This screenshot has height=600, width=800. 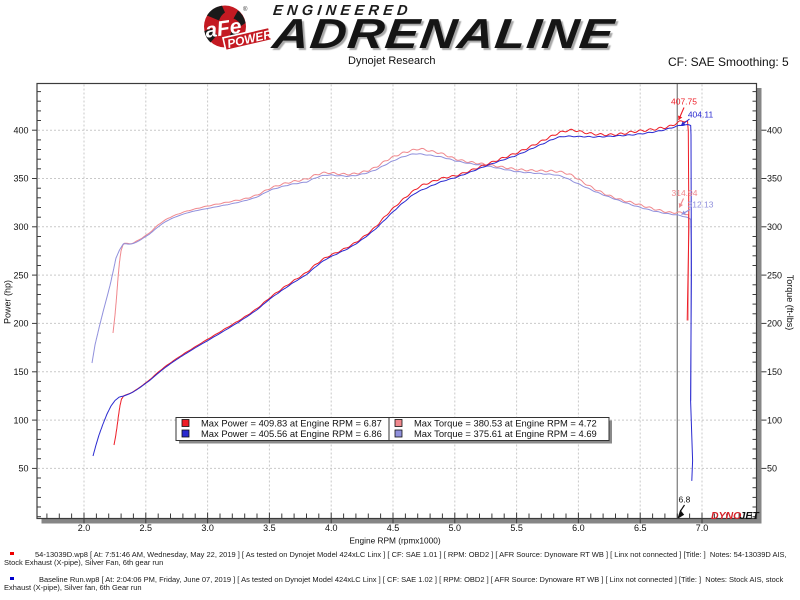 I want to click on svg-text: 3.5, so click(x=269, y=528).